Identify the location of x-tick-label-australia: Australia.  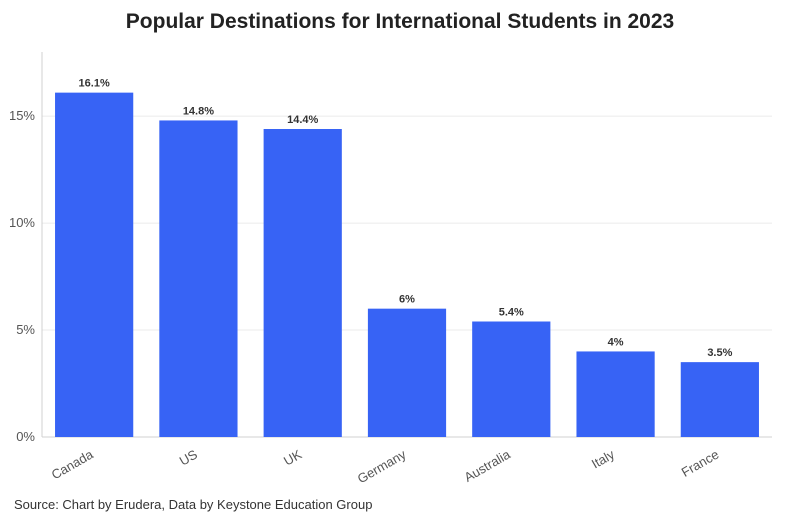
(487, 465).